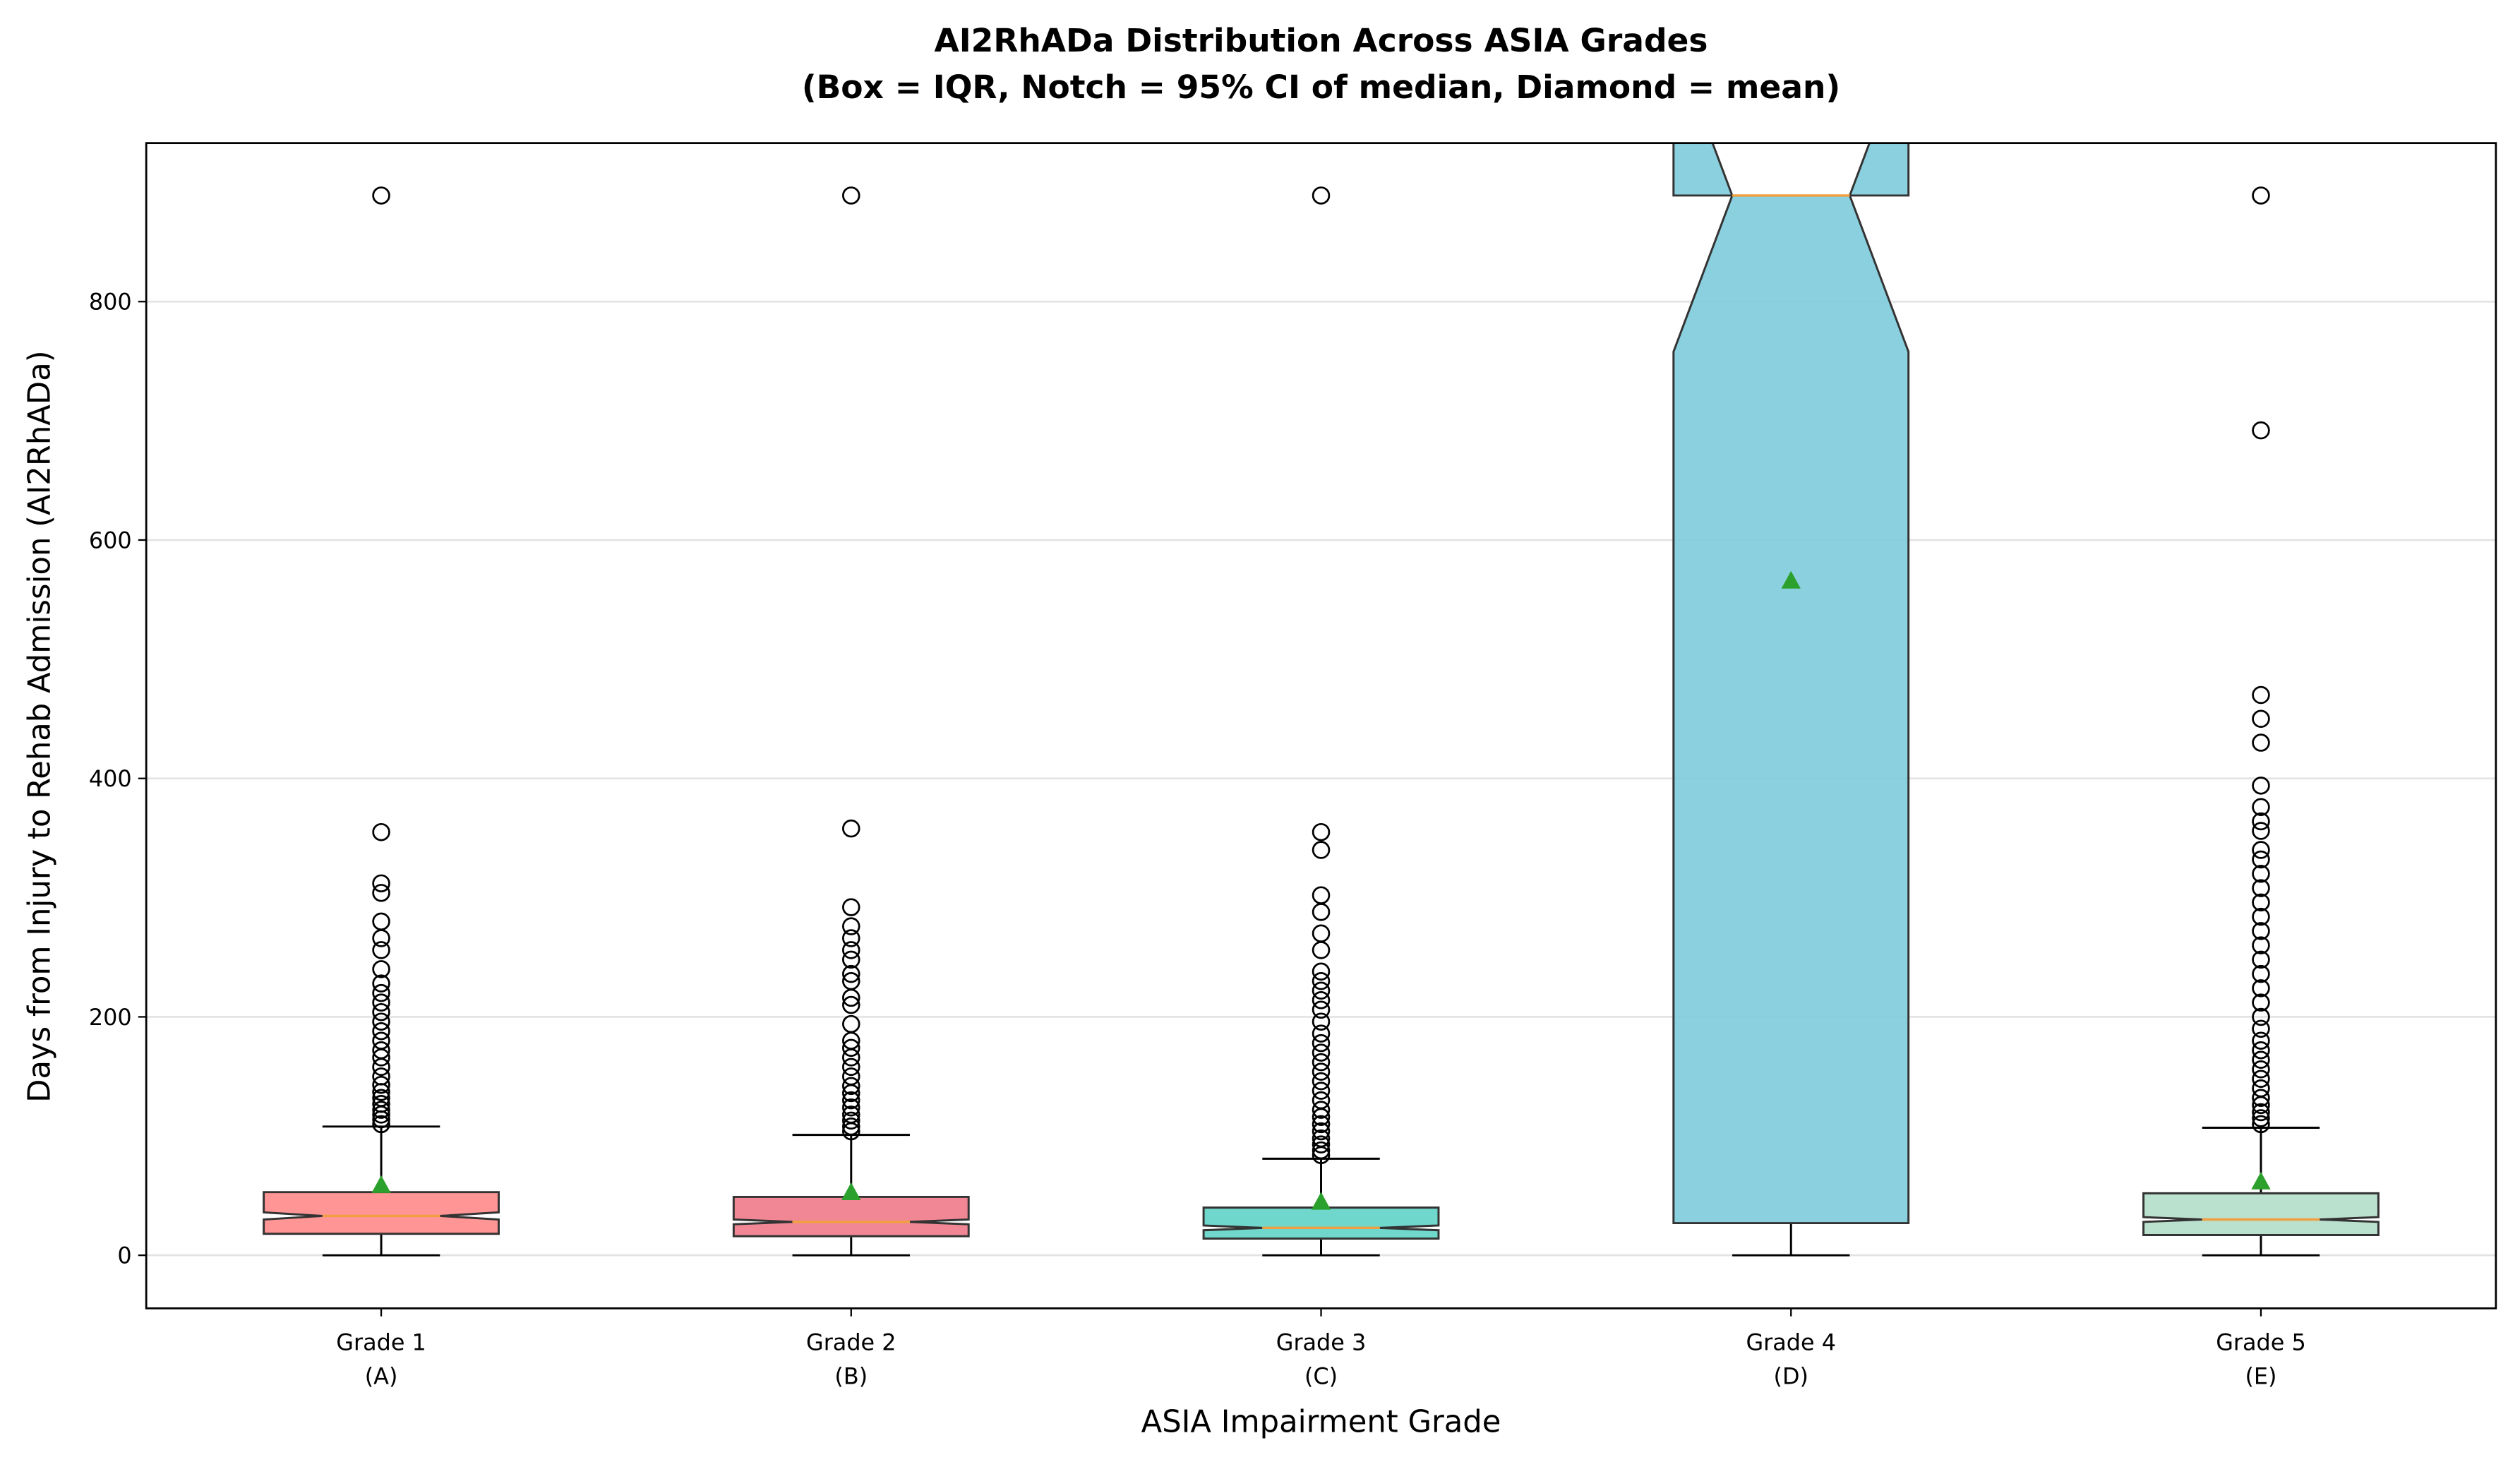 This screenshot has width=2520, height=1462. I want to click on x-tick-label: Grade 3, so click(1321, 1342).